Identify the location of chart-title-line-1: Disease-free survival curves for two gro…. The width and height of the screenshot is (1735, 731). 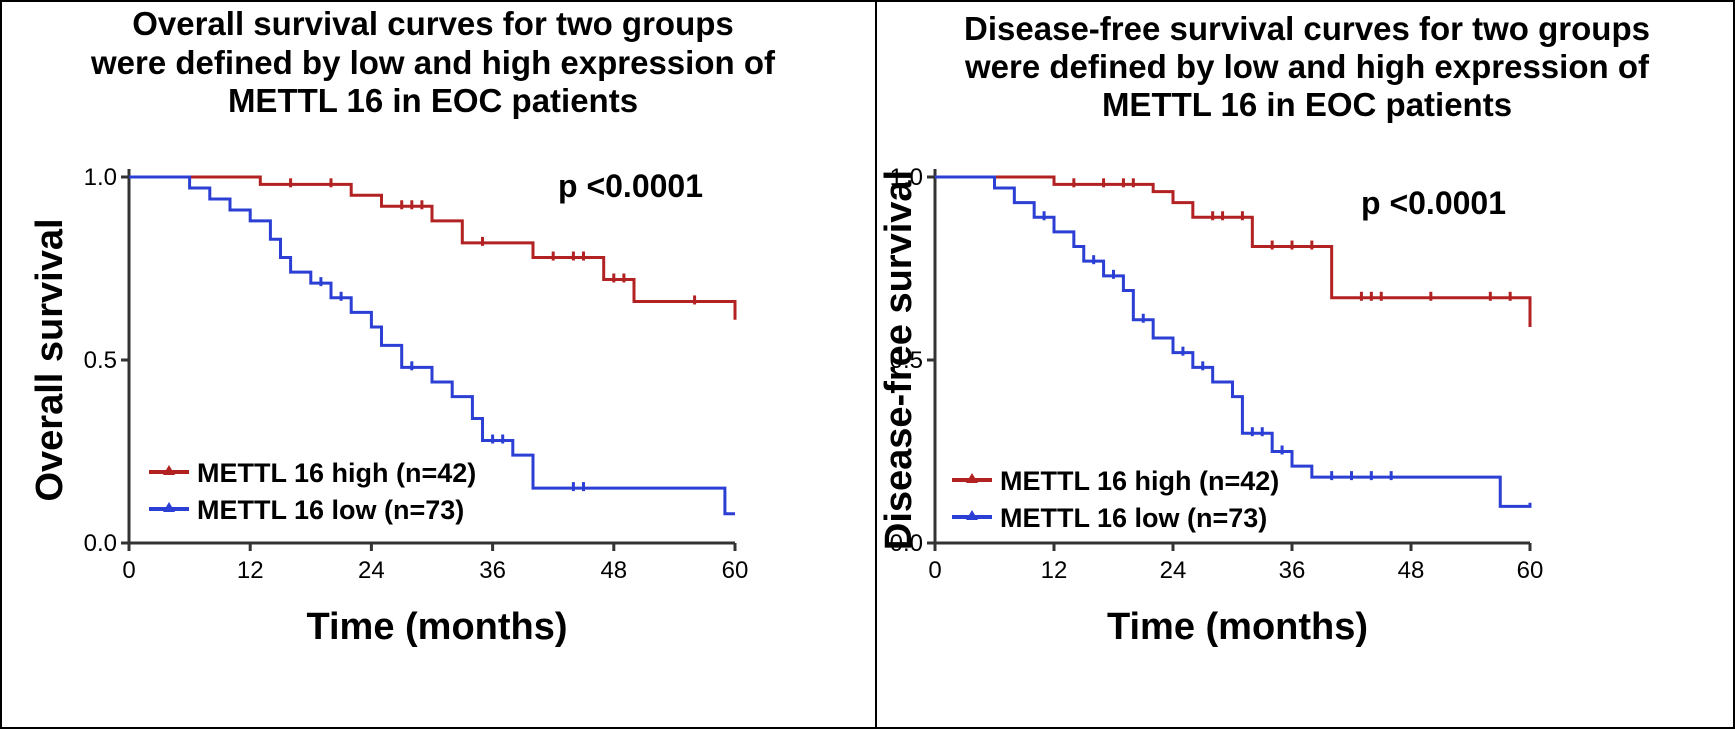
(1307, 28).